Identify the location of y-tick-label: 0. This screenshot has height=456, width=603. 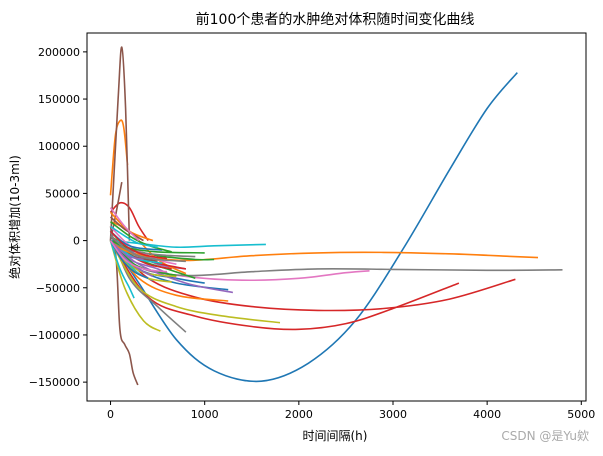
(76, 241).